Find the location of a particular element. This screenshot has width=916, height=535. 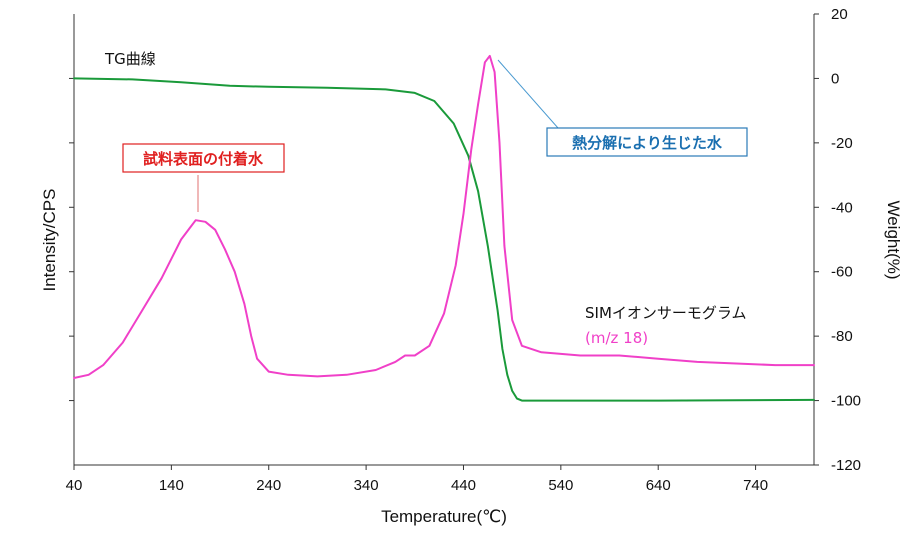

x-tick-label: 140 is located at coordinates (171, 485).